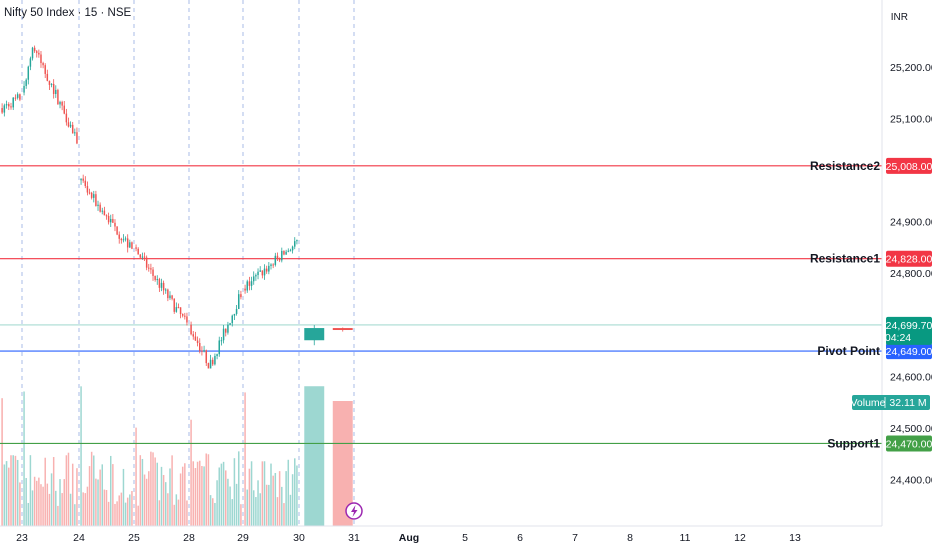 This screenshot has width=932, height=550. What do you see at coordinates (795, 538) in the screenshot?
I see `time-tick-label: 13` at bounding box center [795, 538].